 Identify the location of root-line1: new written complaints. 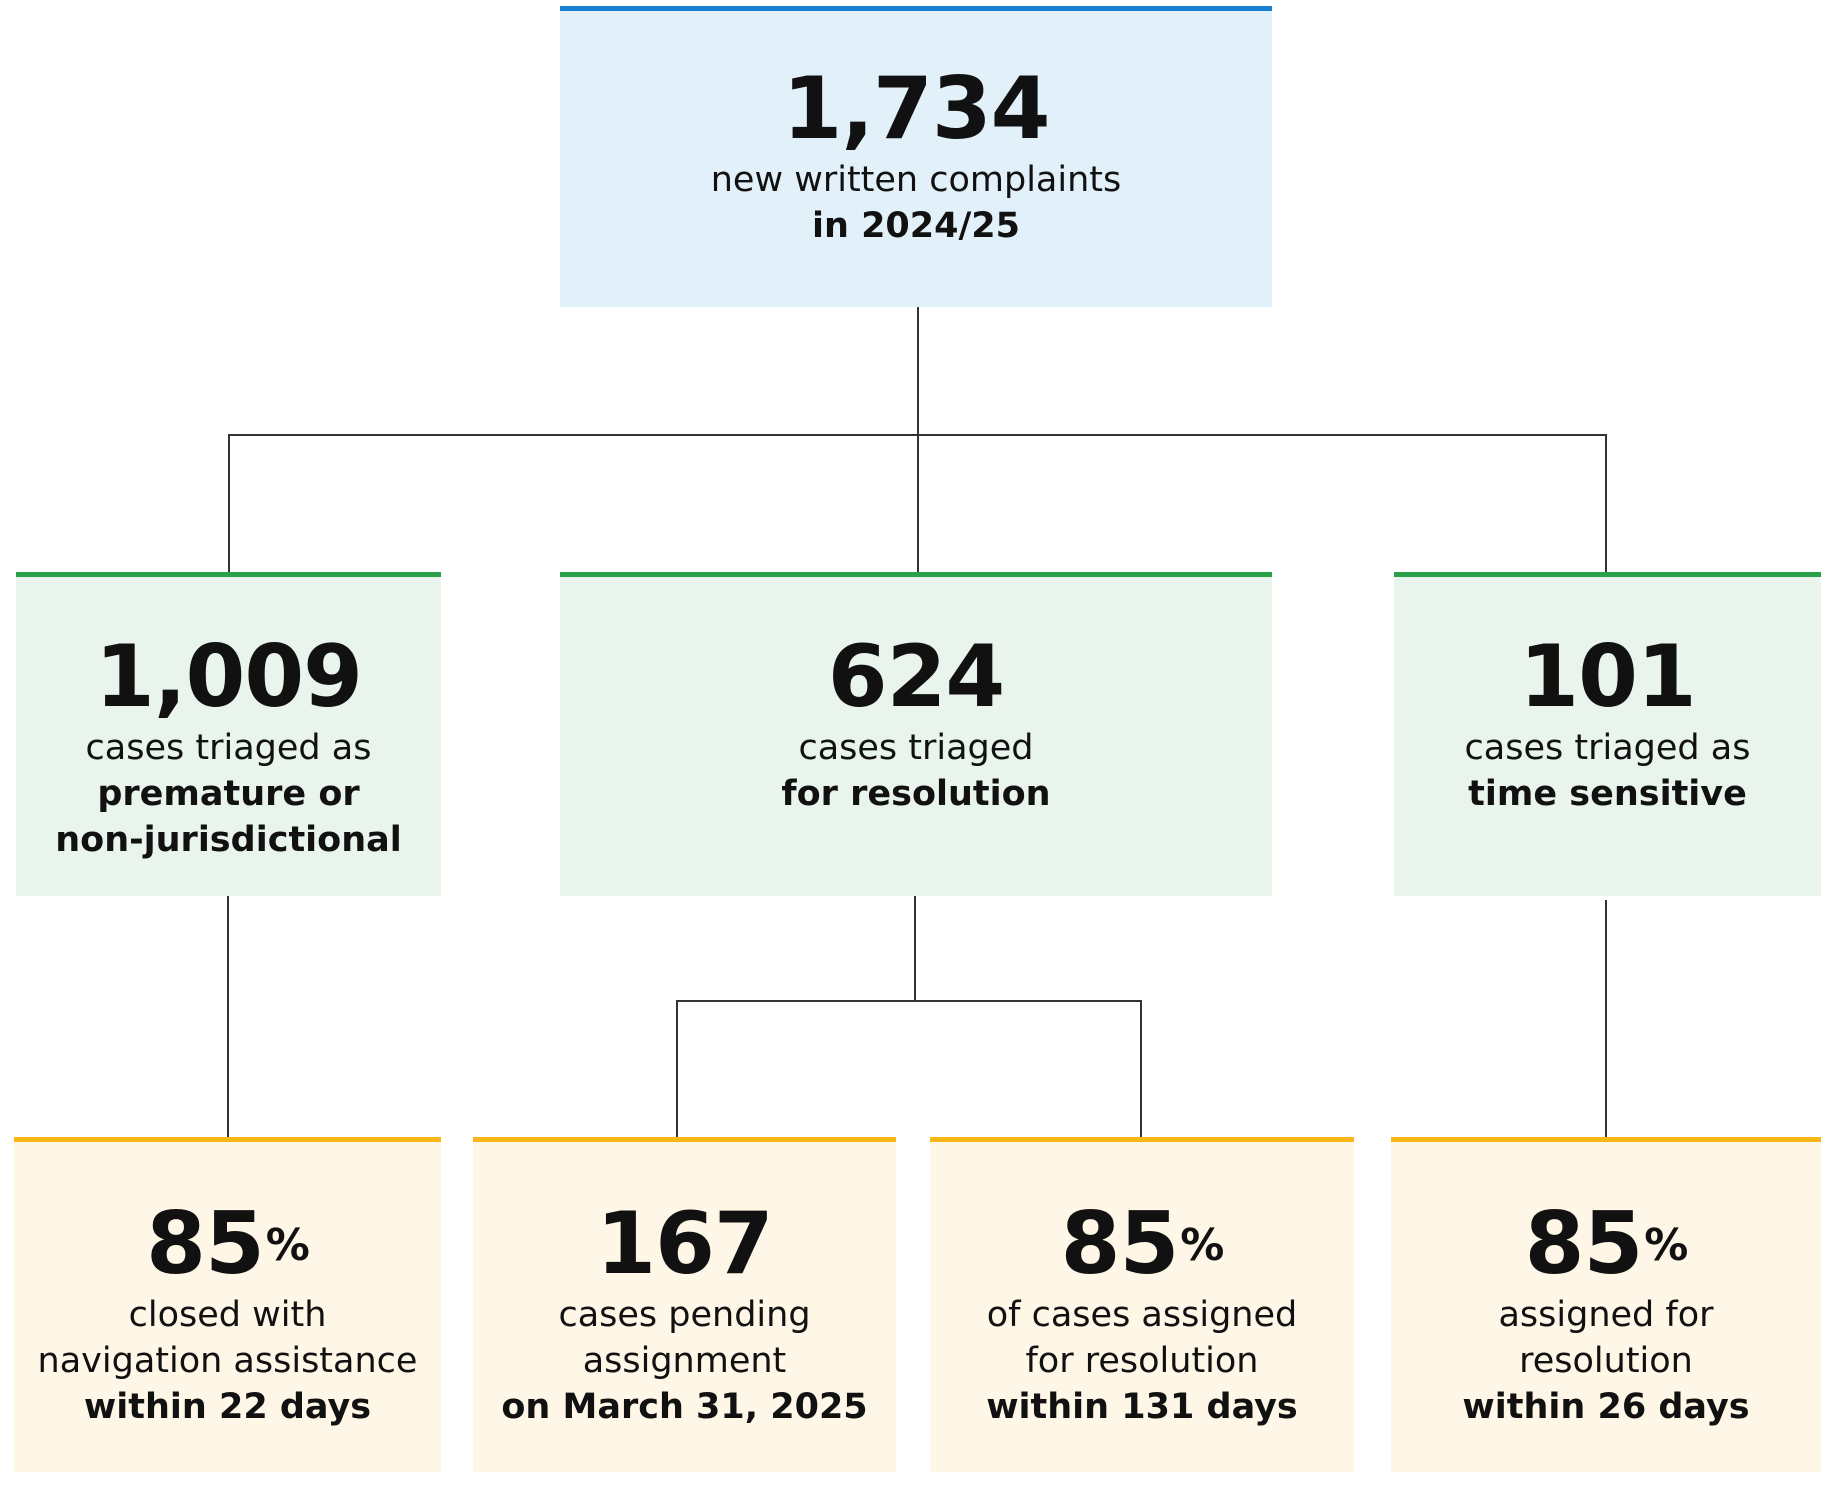
(916, 180).